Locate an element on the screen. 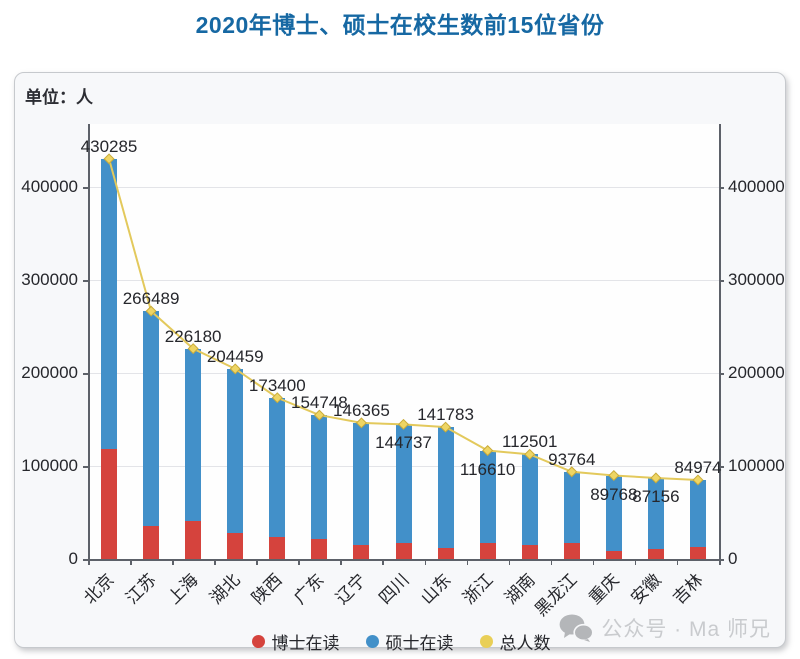 This screenshot has height=659, width=800. unit-label: 单位：人 is located at coordinates (59, 97).